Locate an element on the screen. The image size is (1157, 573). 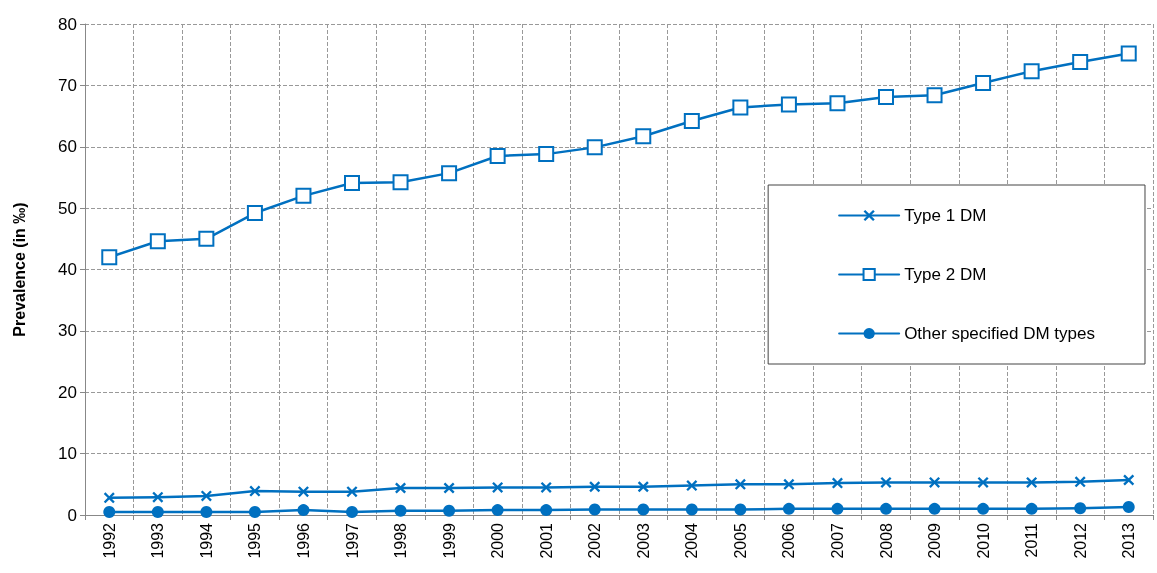
y-tick-label: 80 is located at coordinates (67, 24).